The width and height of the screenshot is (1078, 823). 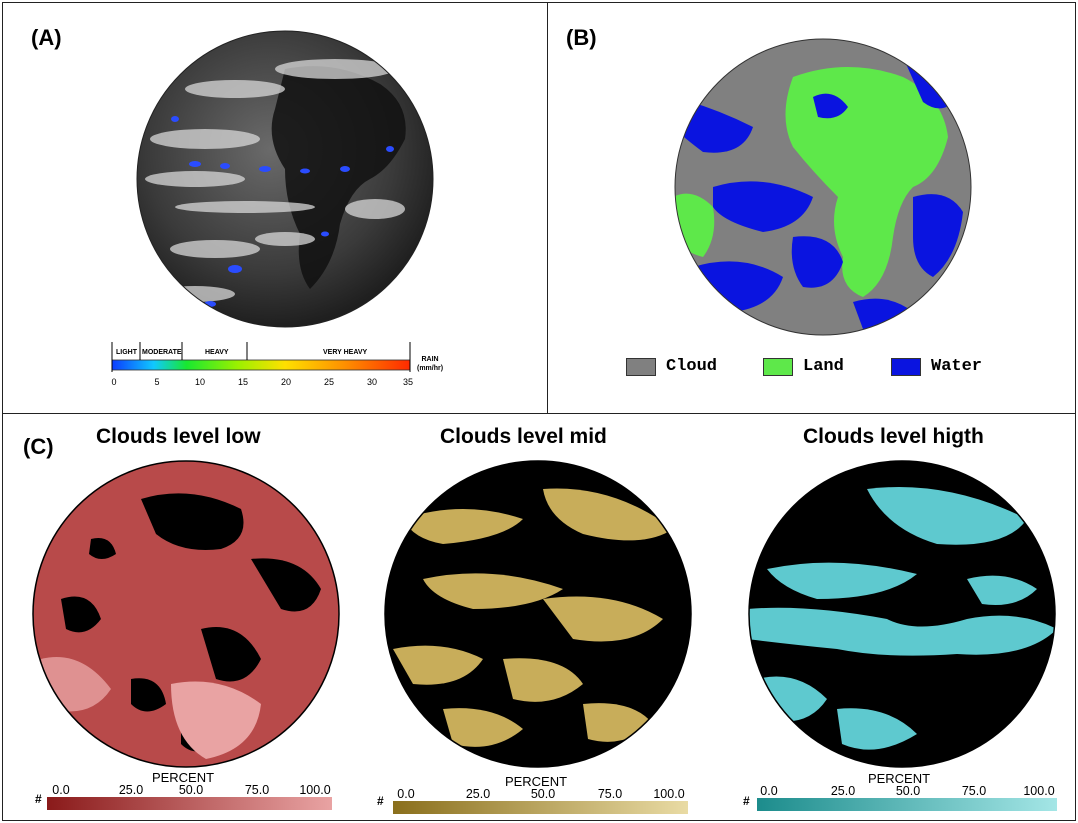 I want to click on colorbar-high, so click(x=907, y=804).